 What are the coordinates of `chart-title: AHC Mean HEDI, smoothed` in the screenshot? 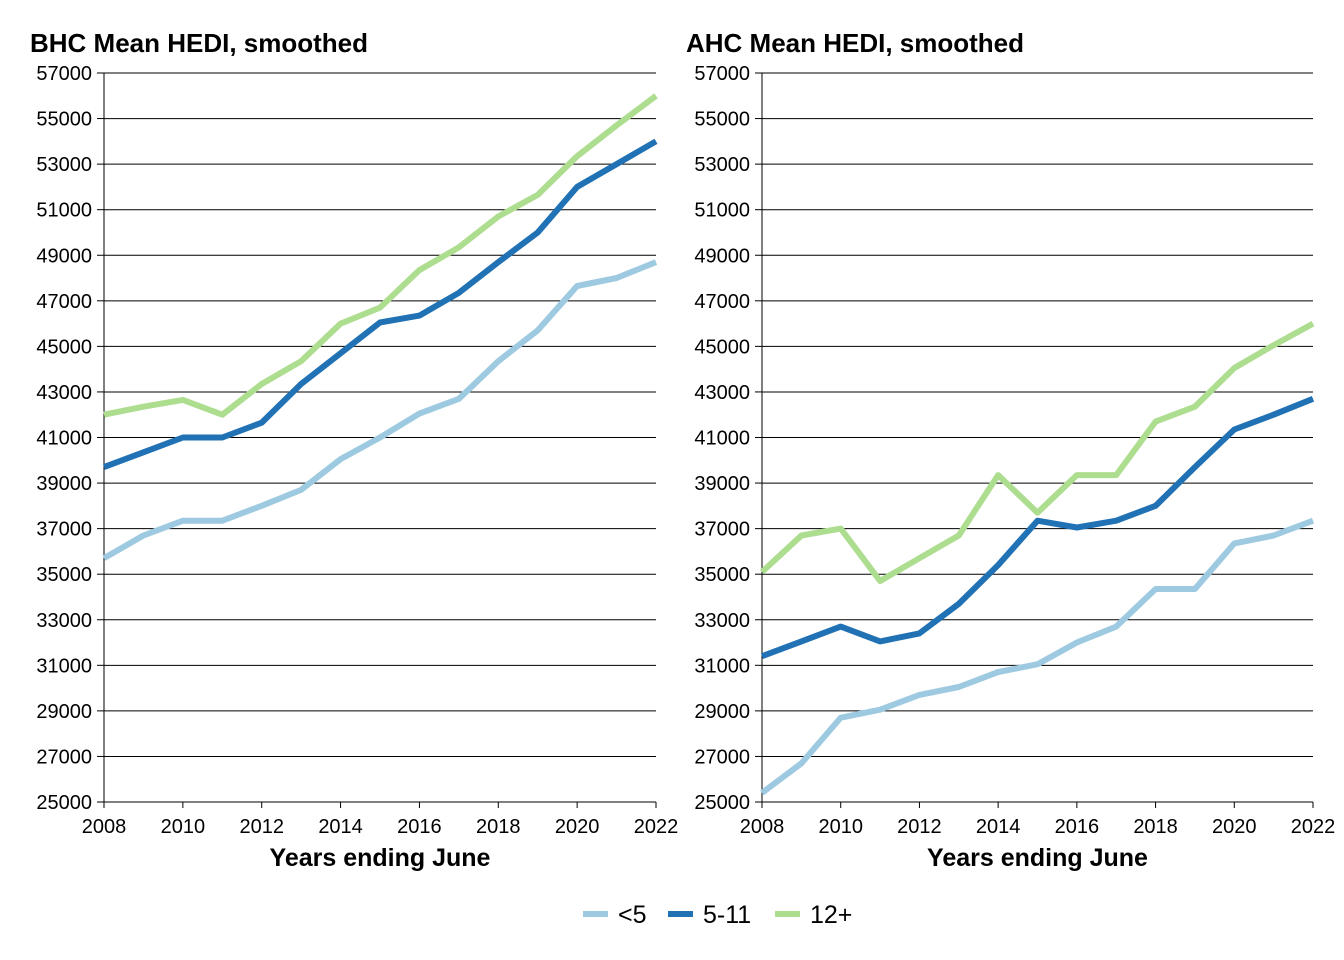 It's located at (855, 43).